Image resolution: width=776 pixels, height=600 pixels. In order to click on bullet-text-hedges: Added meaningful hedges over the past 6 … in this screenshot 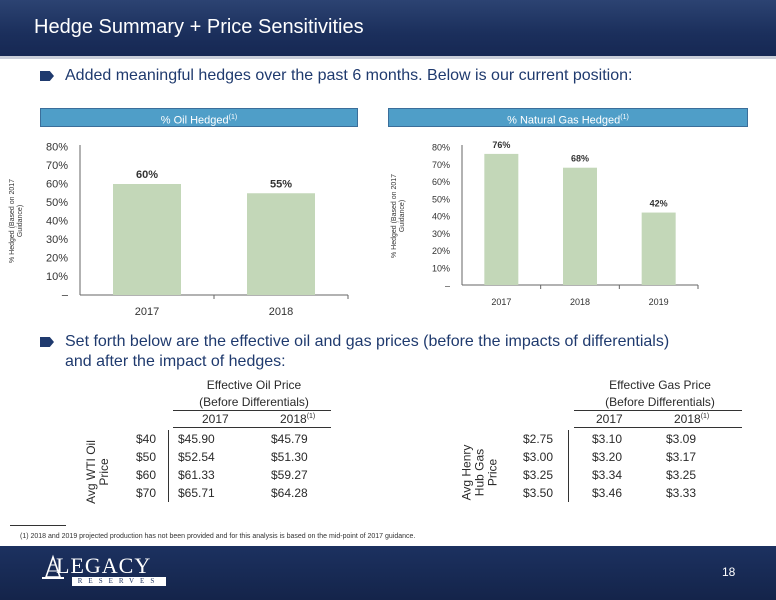, I will do `click(349, 75)`.